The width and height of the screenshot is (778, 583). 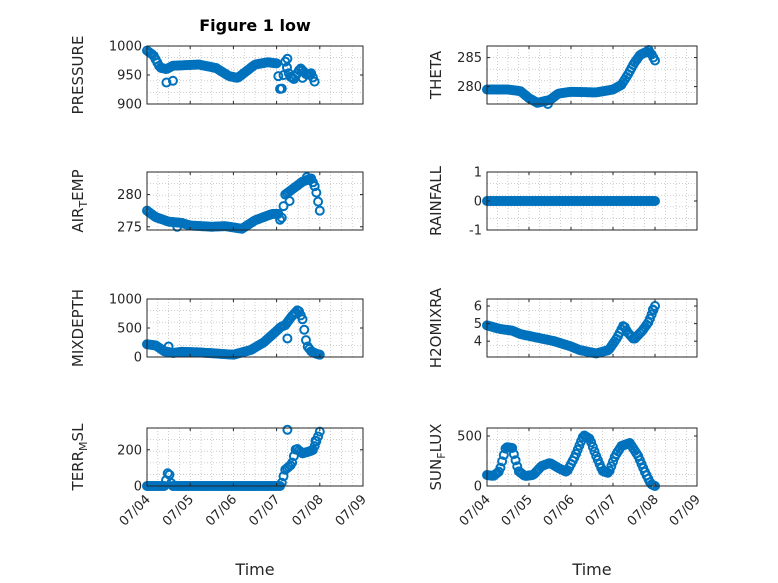 What do you see at coordinates (78, 328) in the screenshot?
I see `y-axis-label: MIXDEPTH` at bounding box center [78, 328].